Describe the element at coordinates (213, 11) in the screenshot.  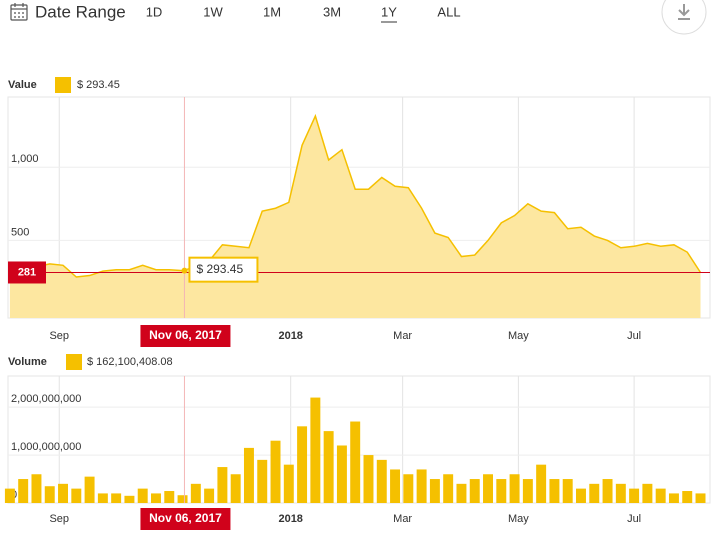
I see `range-button: 1W` at that location.